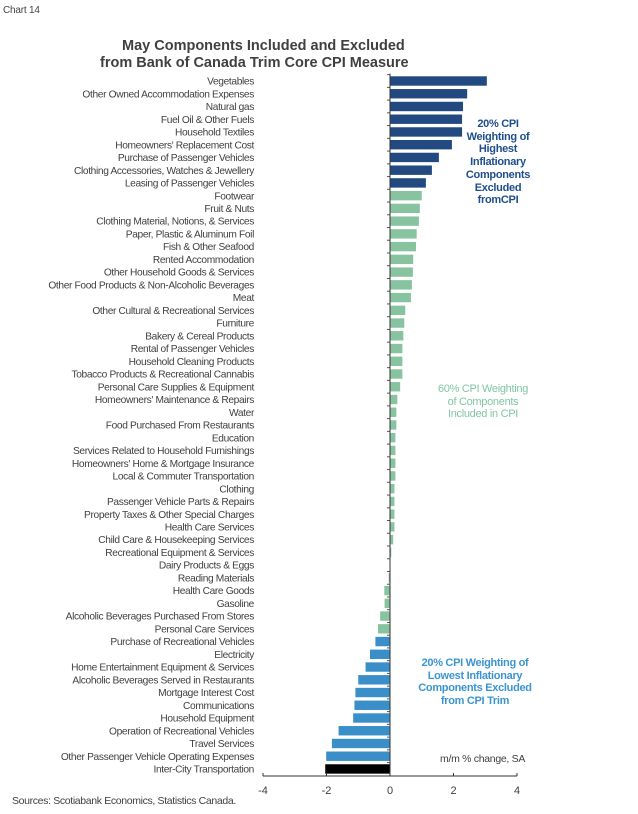 The width and height of the screenshot is (638, 814). I want to click on category-label: Recreational Equipment & Services, so click(179, 553).